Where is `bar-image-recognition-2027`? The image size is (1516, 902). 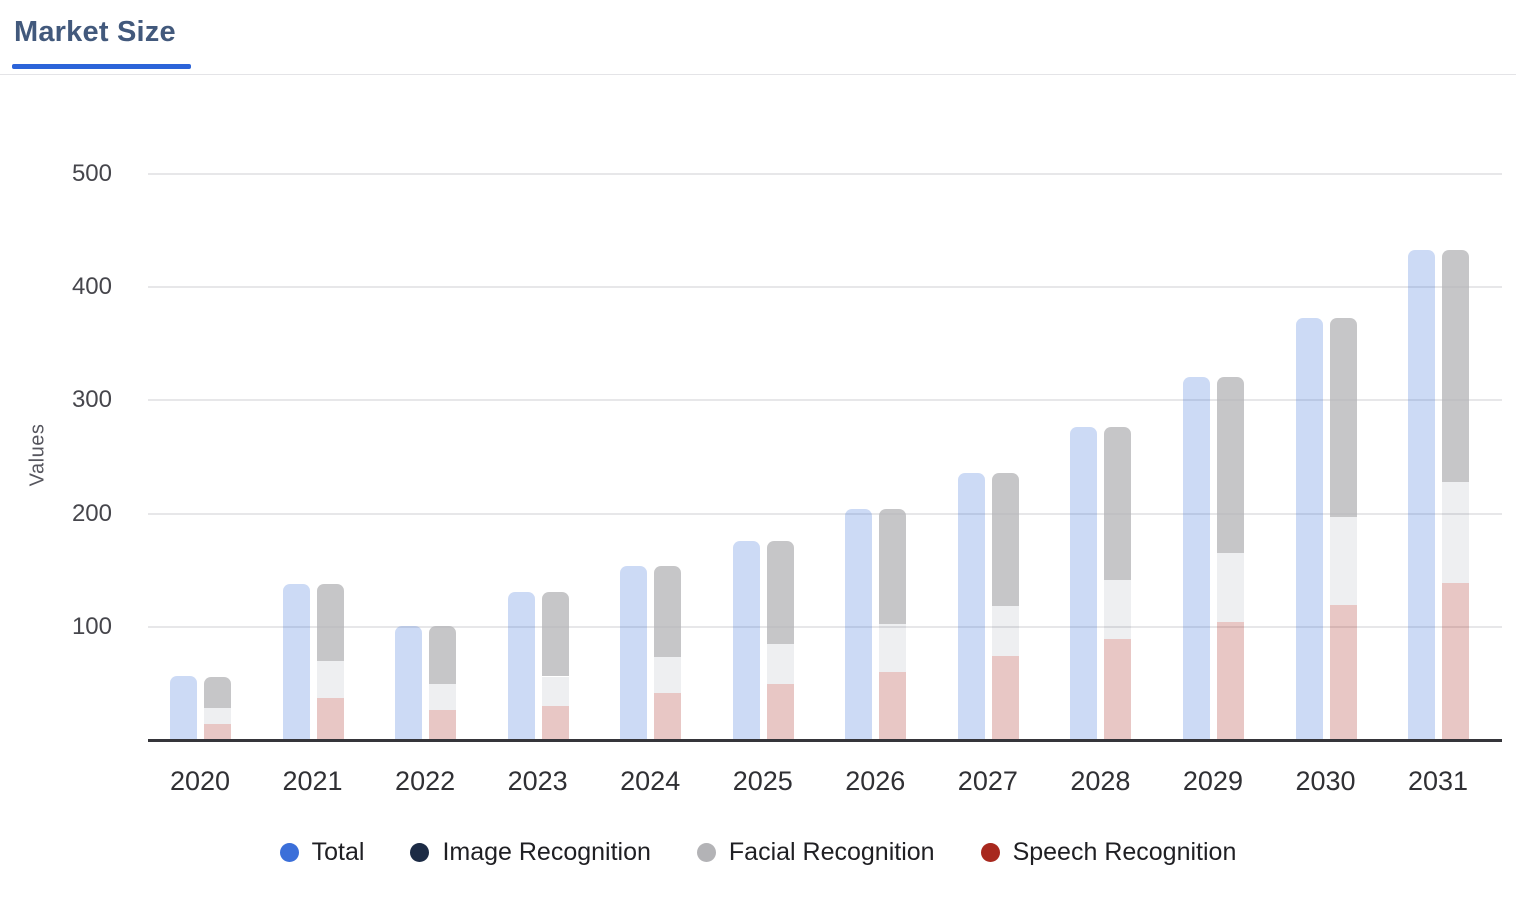
bar-image-recognition-2027 is located at coordinates (1005, 631).